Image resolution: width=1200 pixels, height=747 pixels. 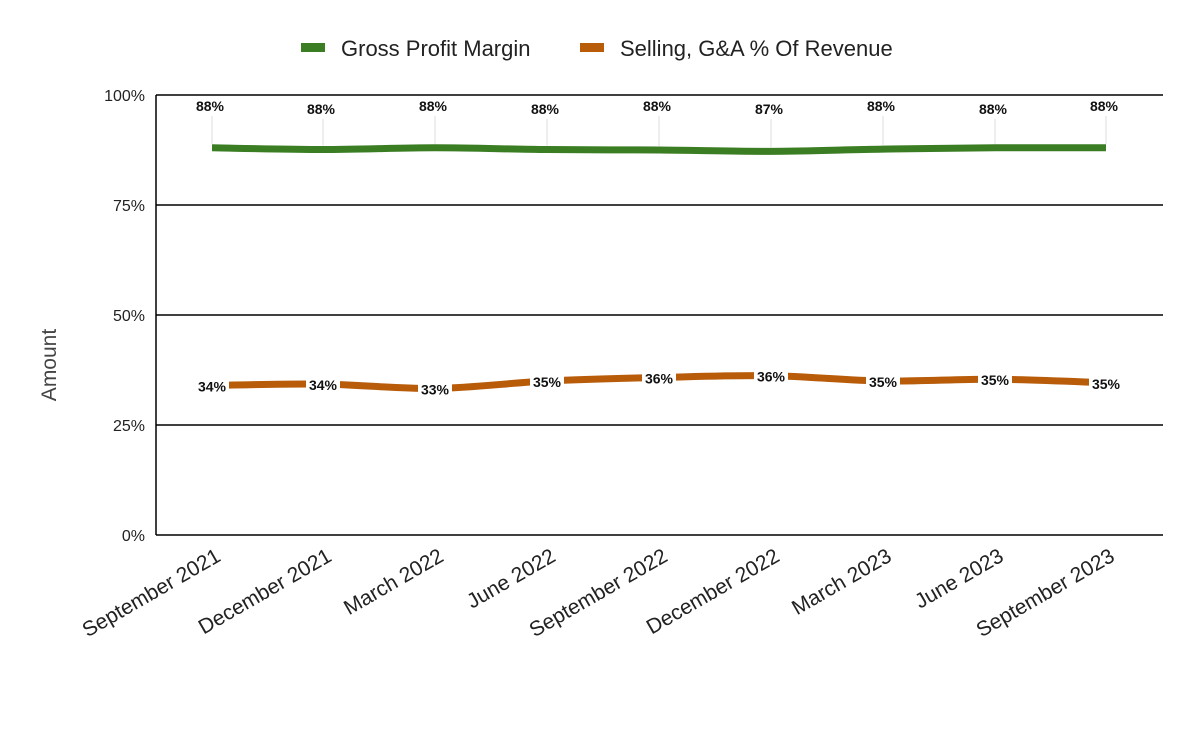 What do you see at coordinates (756, 48) in the screenshot?
I see `legend-label: Selling, G&A % Of Revenue` at bounding box center [756, 48].